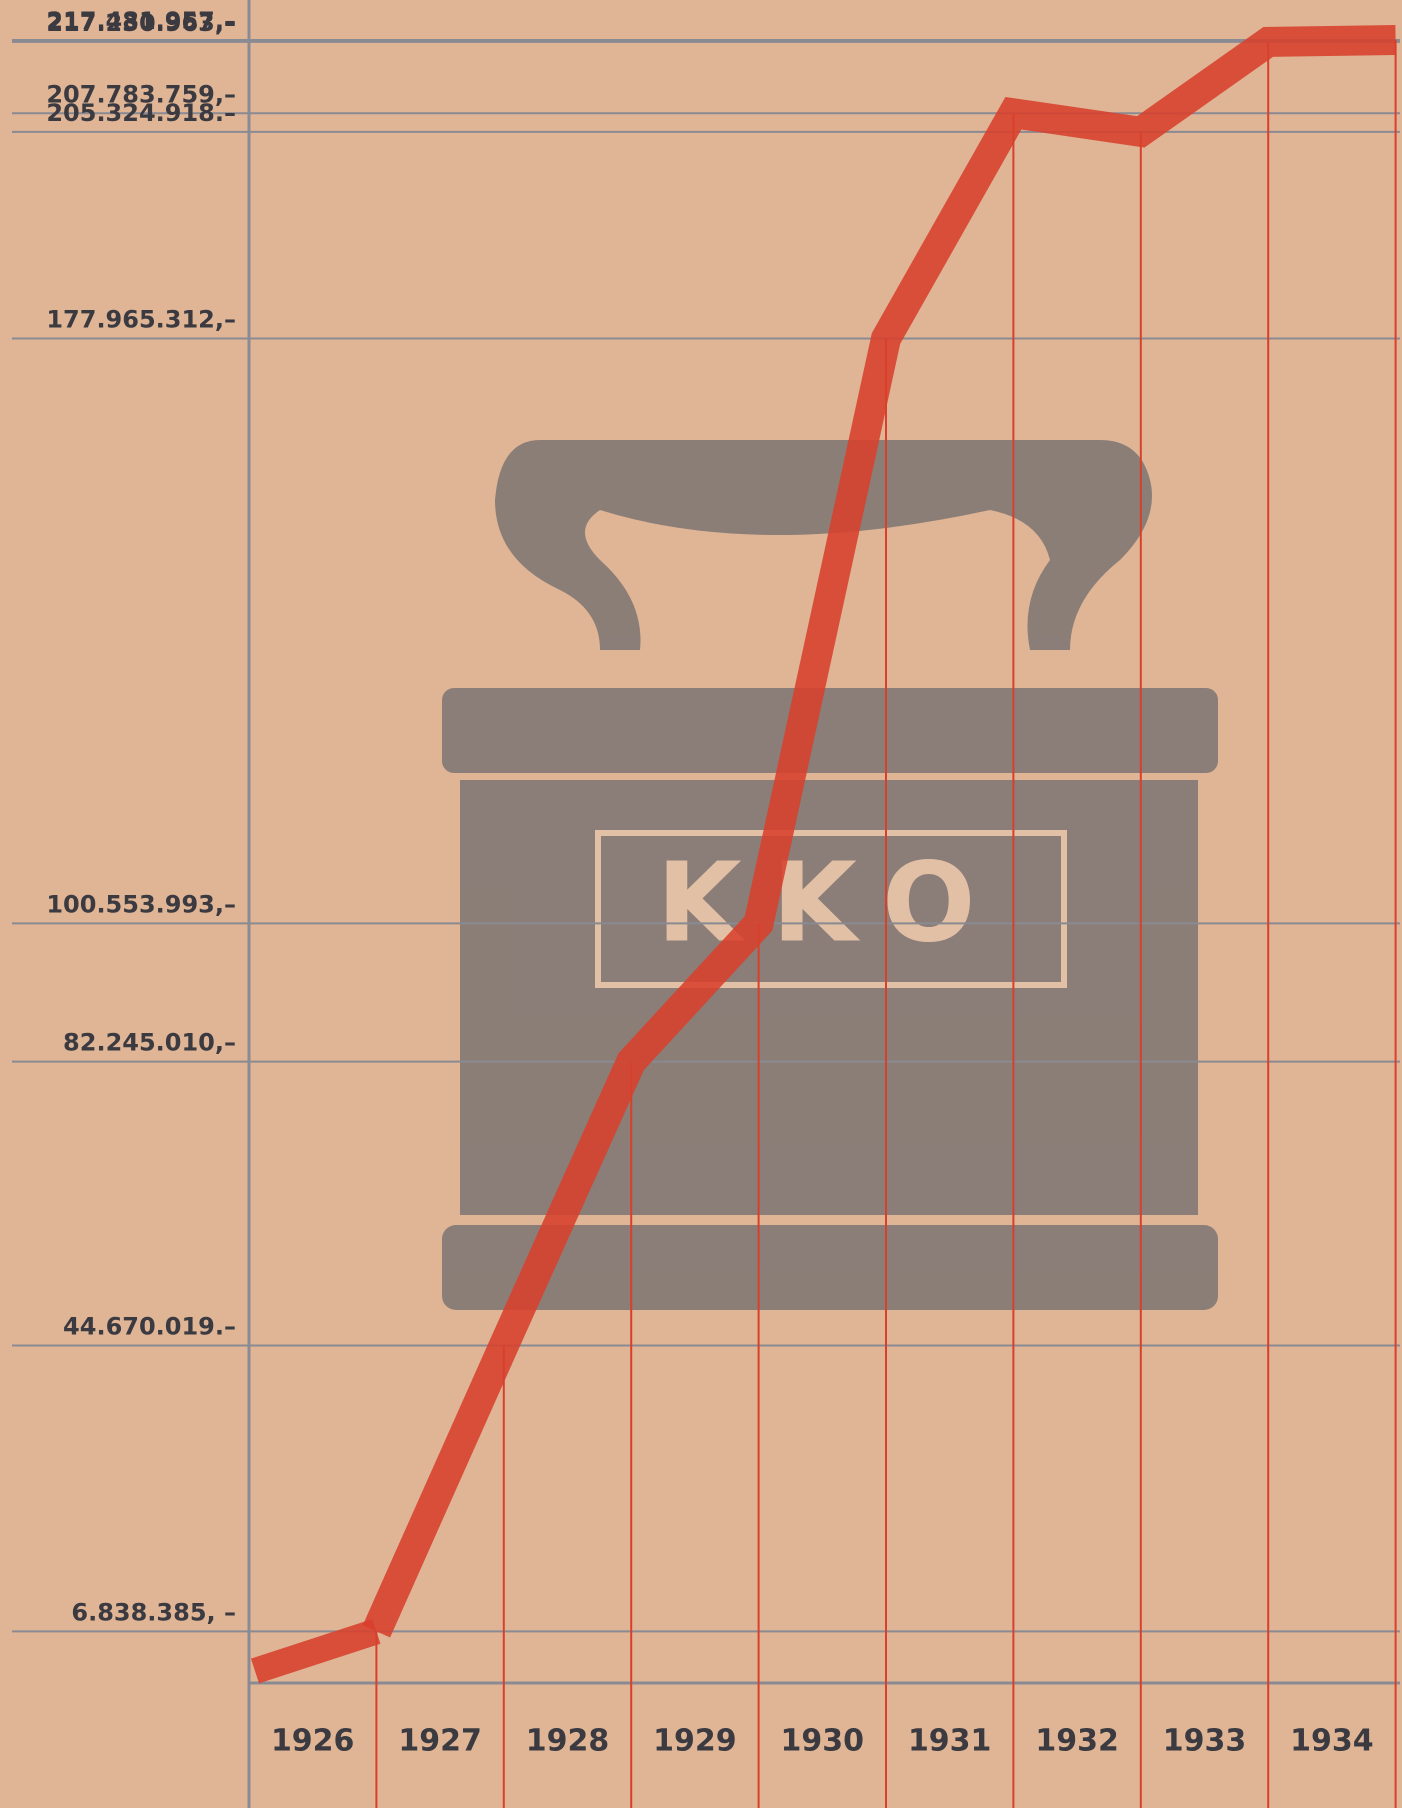 The height and width of the screenshot is (1808, 1402). Describe the element at coordinates (950, 1741) in the screenshot. I see `x-tick-label: 1931` at that location.